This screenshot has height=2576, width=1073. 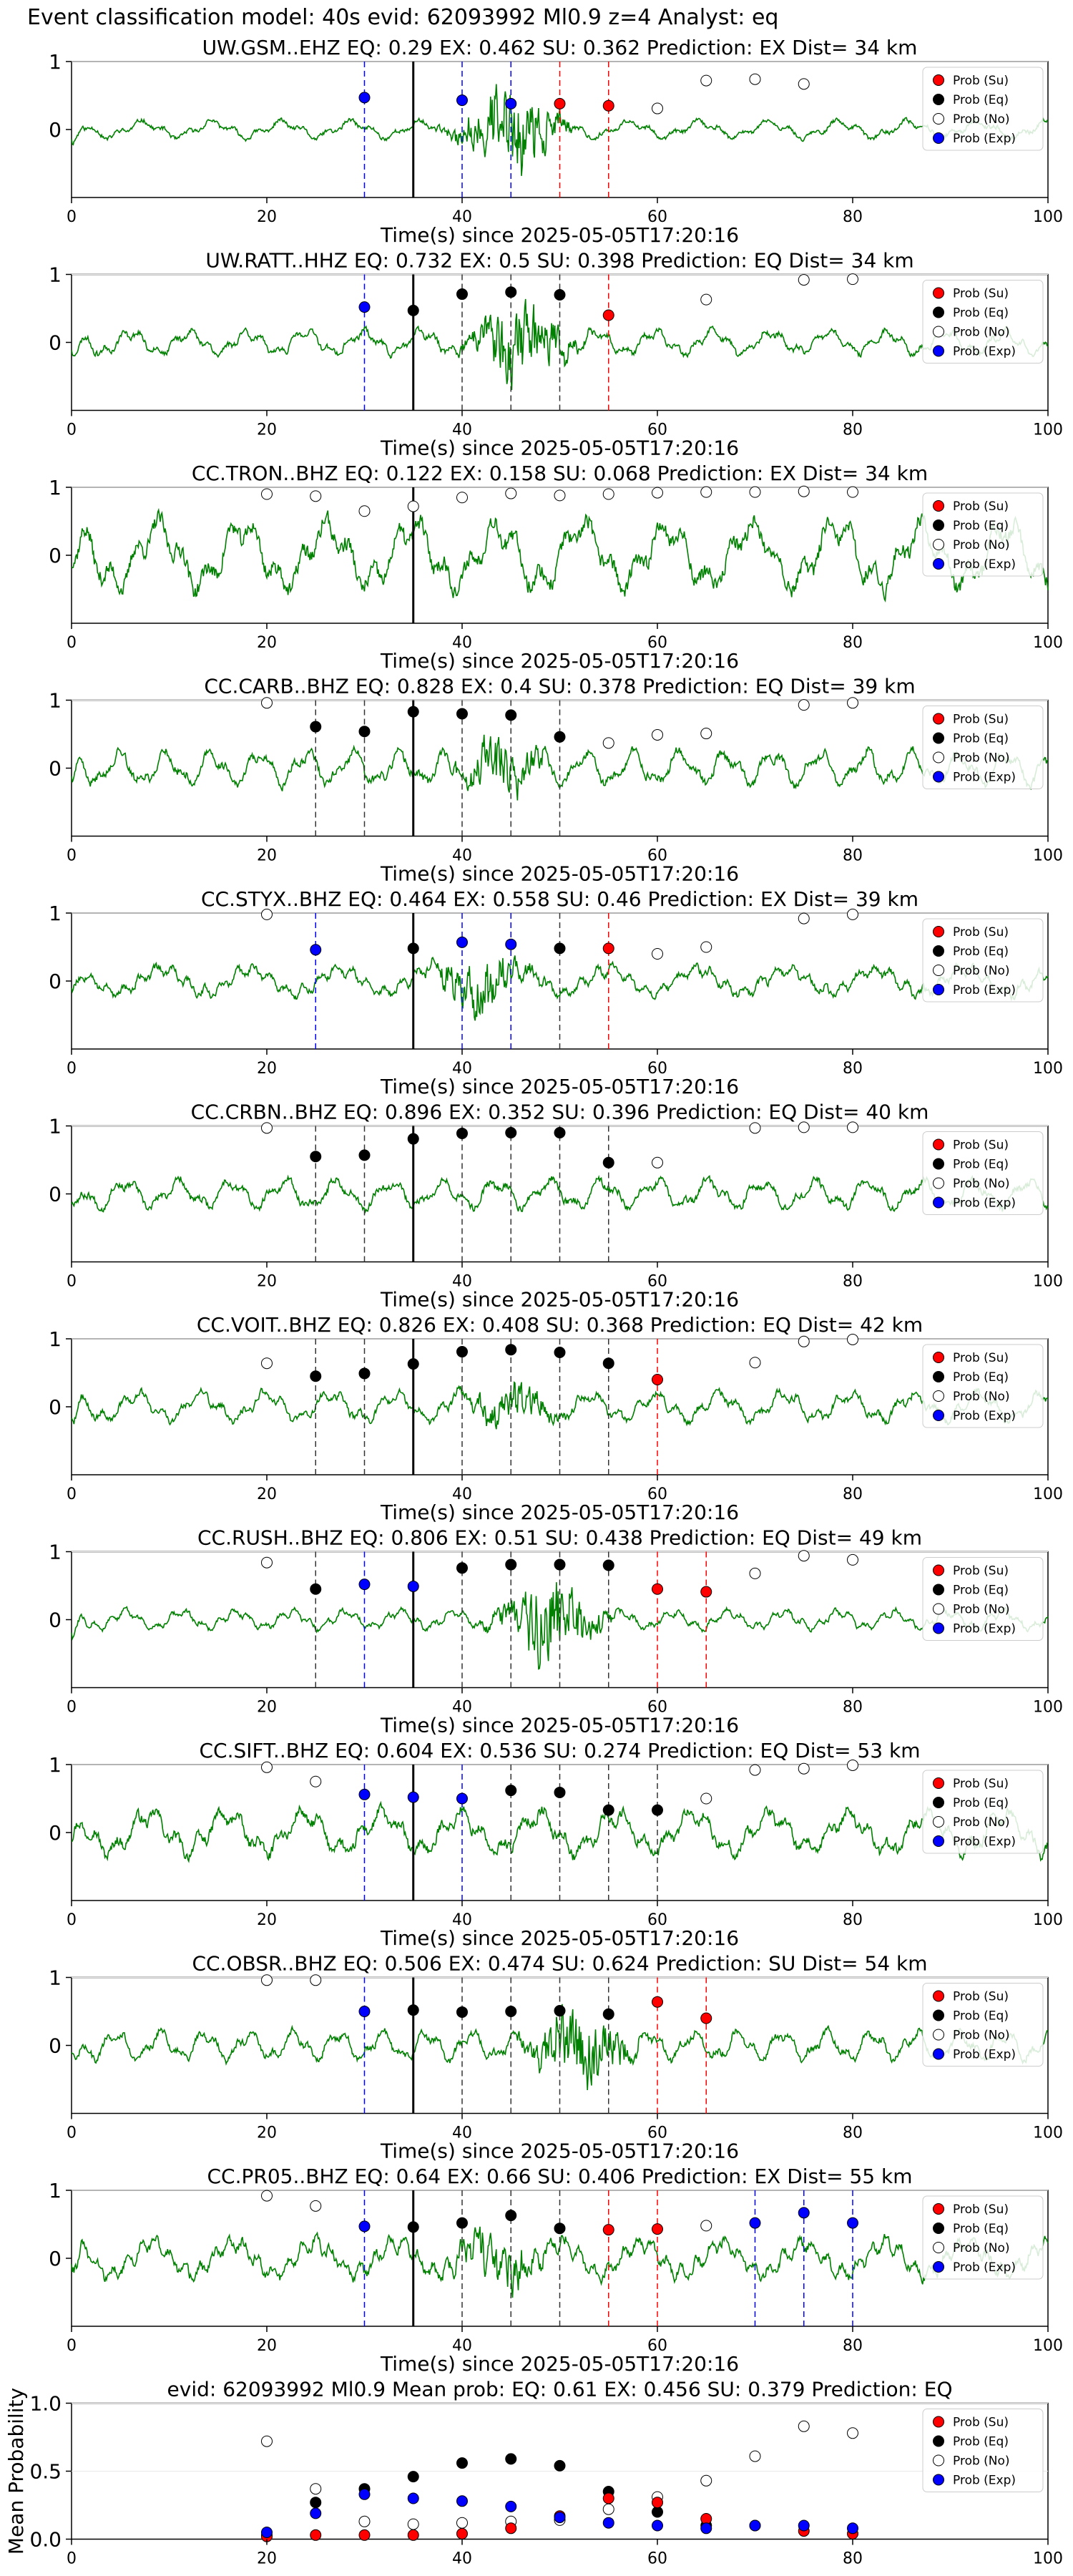 I want to click on xtick-label: 80, so click(x=853, y=430).